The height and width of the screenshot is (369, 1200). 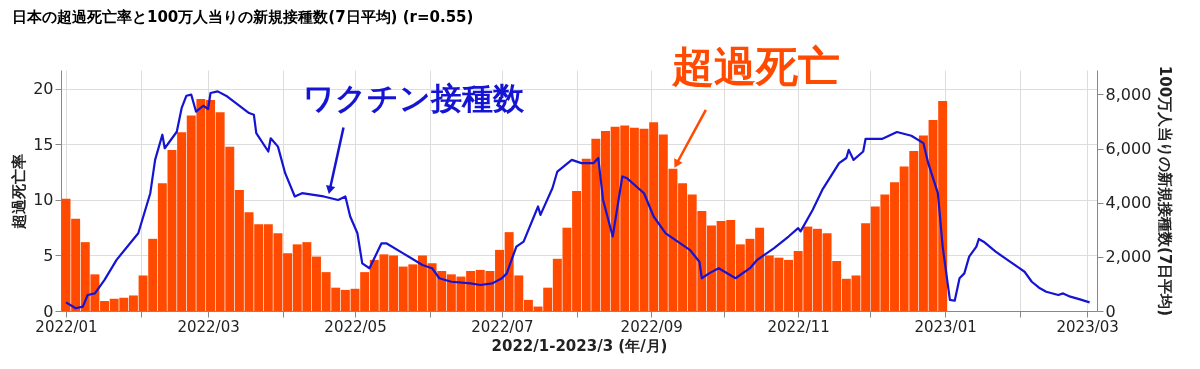 What do you see at coordinates (798, 326) in the screenshot?
I see `x-tick-label: 2022/11` at bounding box center [798, 326].